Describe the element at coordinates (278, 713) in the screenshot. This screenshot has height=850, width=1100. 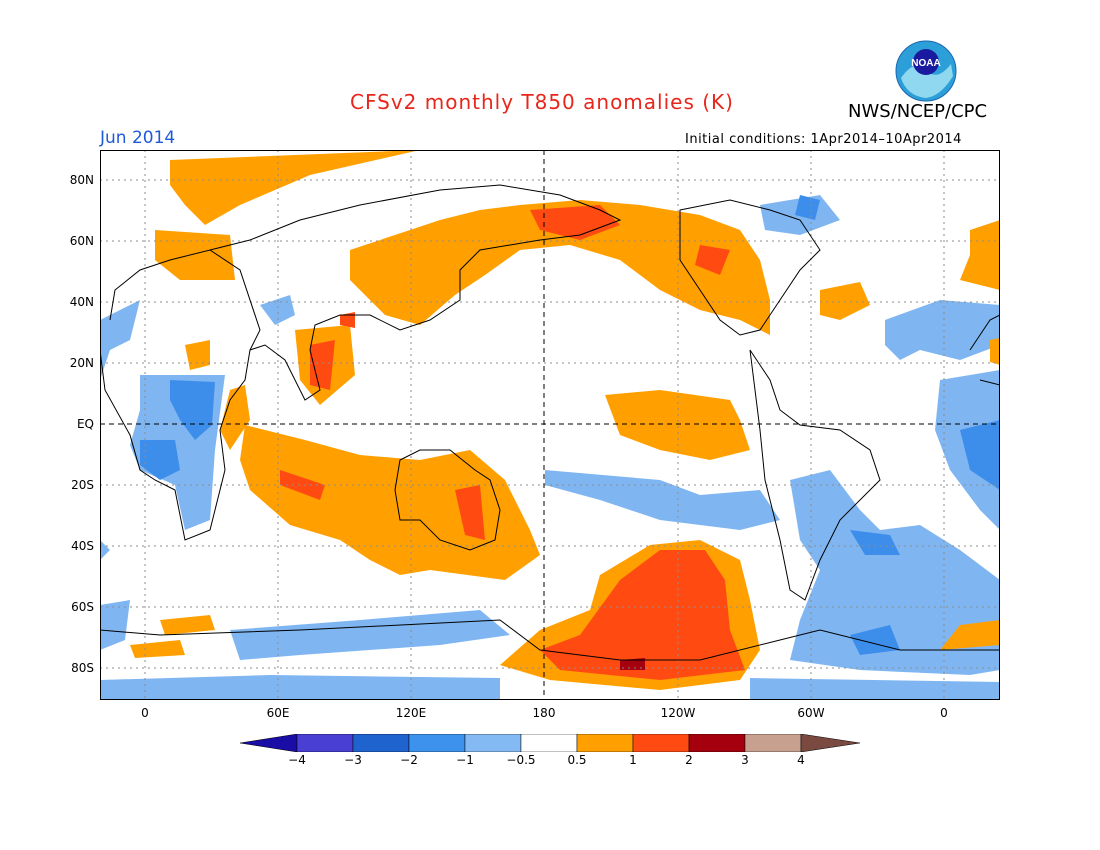
I see `lon-label: 60E` at that location.